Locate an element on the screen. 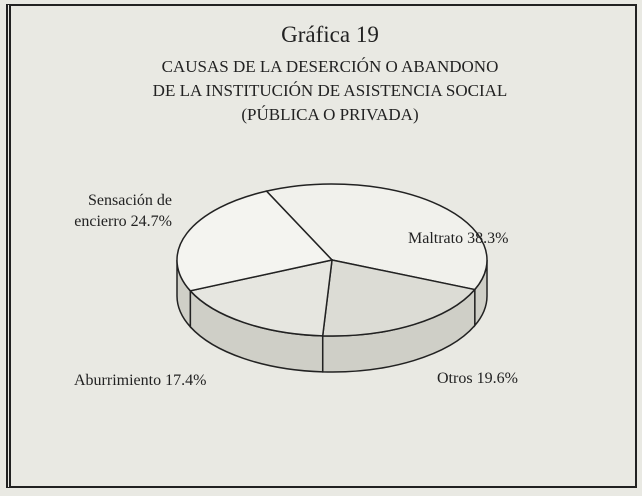 This screenshot has width=642, height=496. category-name: Sensación de encierro is located at coordinates (123, 211).